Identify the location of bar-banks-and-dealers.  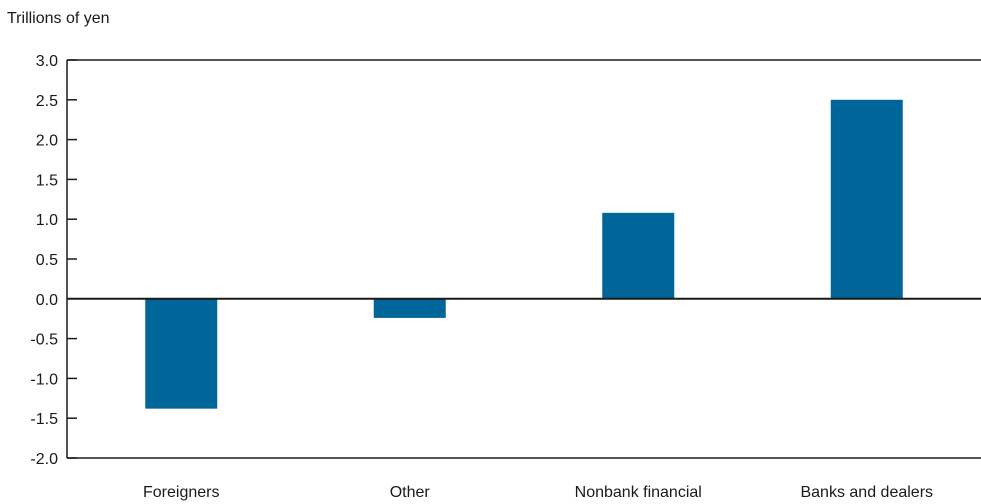
(866, 199).